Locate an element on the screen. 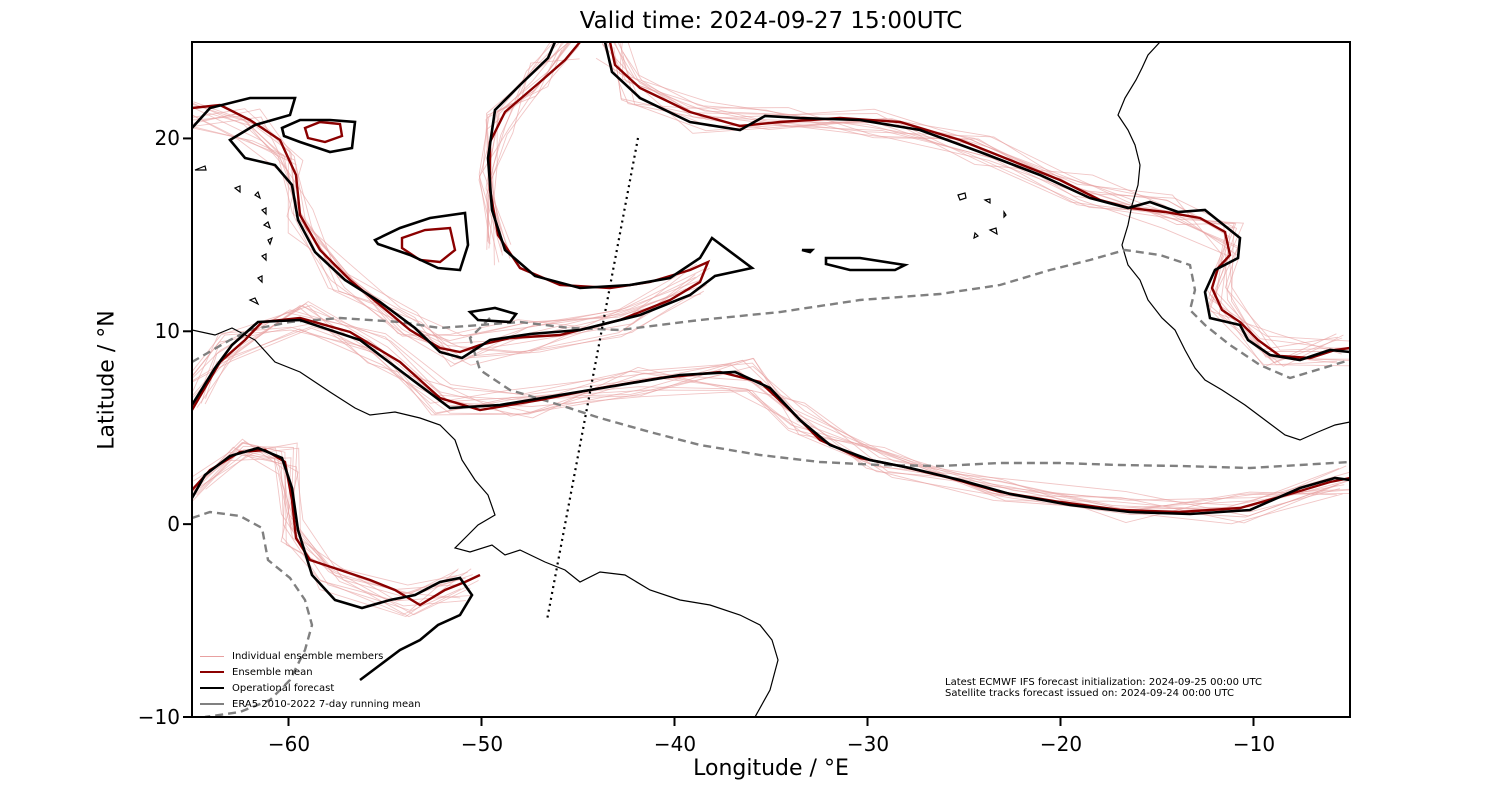 Image resolution: width=1500 pixels, height=800 pixels. legend-label: Operational forecast is located at coordinates (283, 688).